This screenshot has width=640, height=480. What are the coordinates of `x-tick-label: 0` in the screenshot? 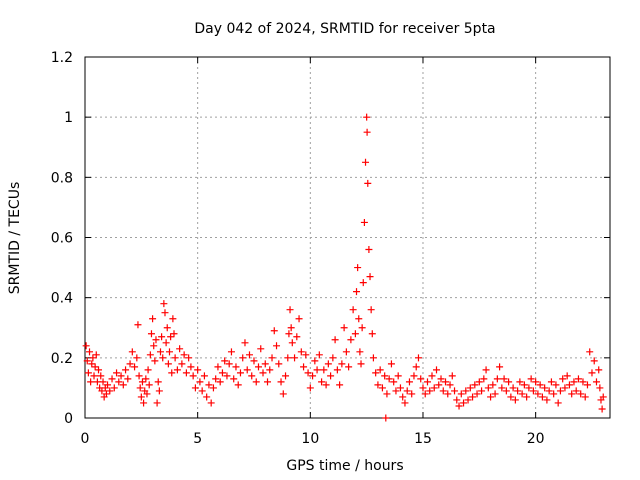 It's located at (85, 439).